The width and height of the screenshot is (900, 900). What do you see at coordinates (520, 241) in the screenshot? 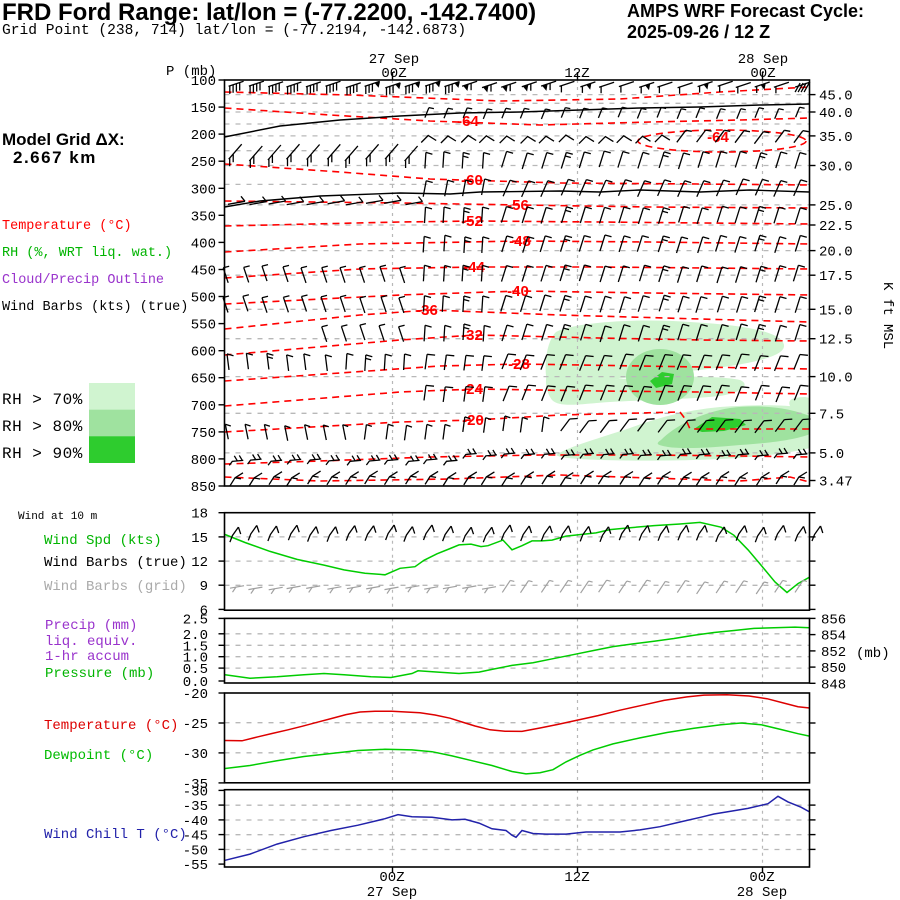
I see `svg-text: -48` at bounding box center [520, 241].